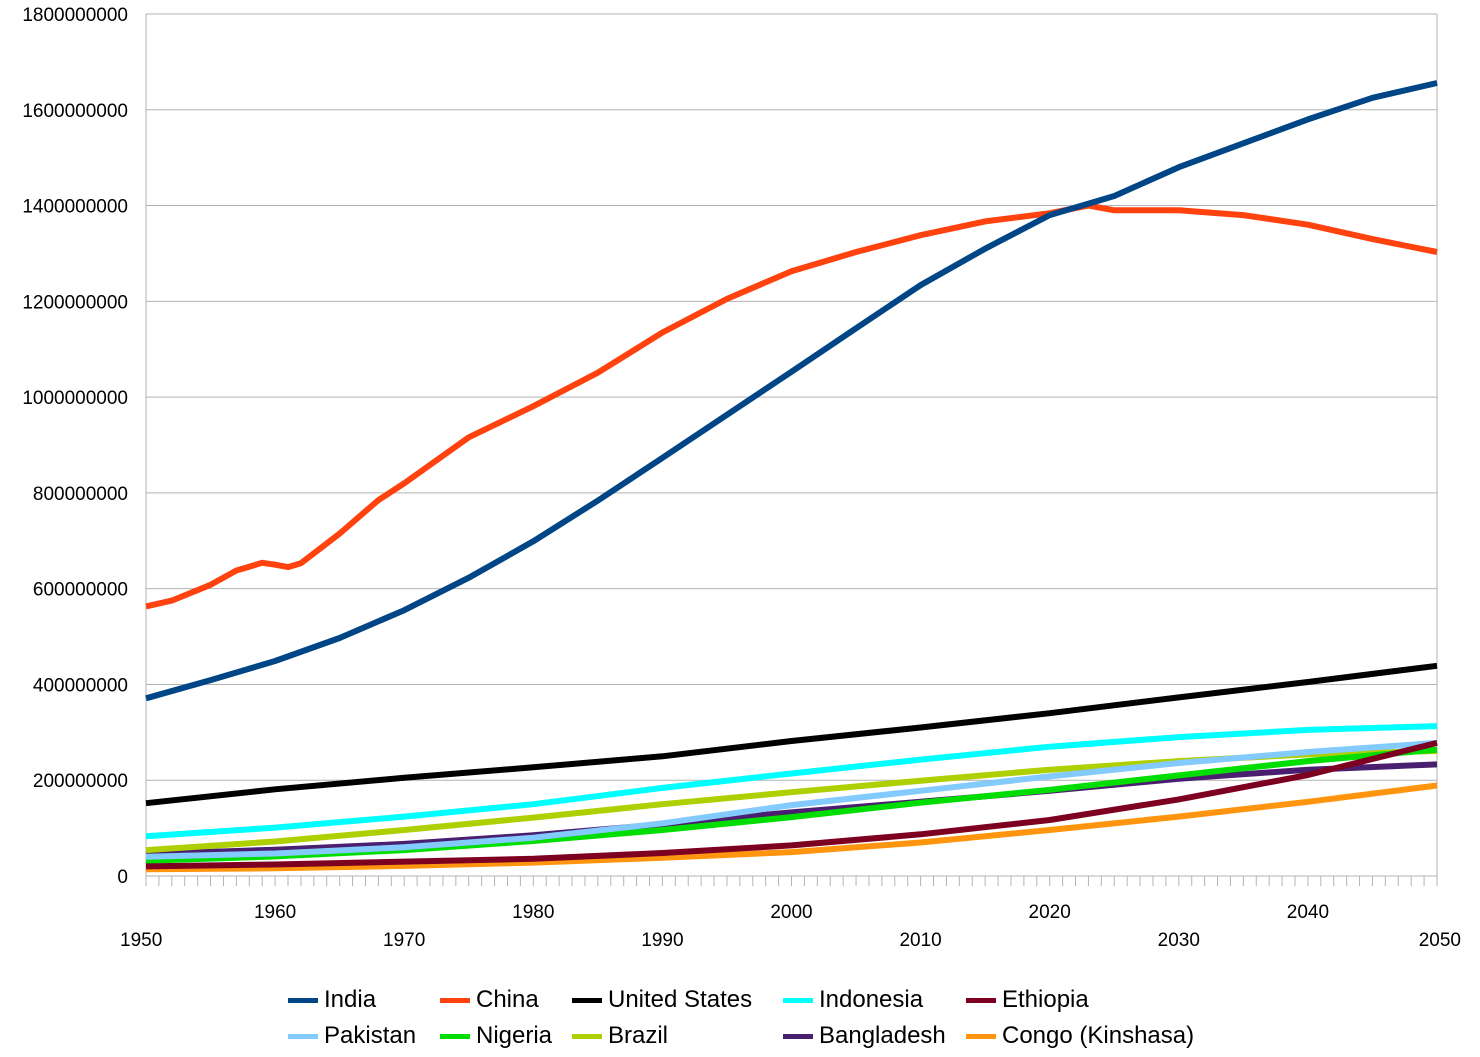  Describe the element at coordinates (80, 685) in the screenshot. I see `y-tick-label: 400000000` at that location.